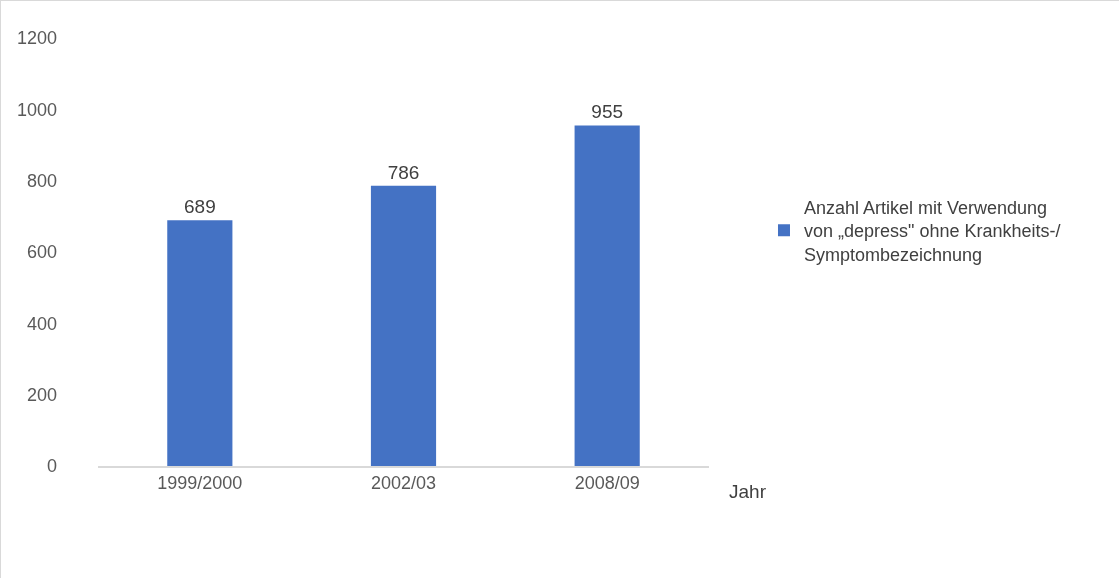 This screenshot has width=1119, height=578. Describe the element at coordinates (41, 180) in the screenshot. I see `y-tick-label: 800` at that location.